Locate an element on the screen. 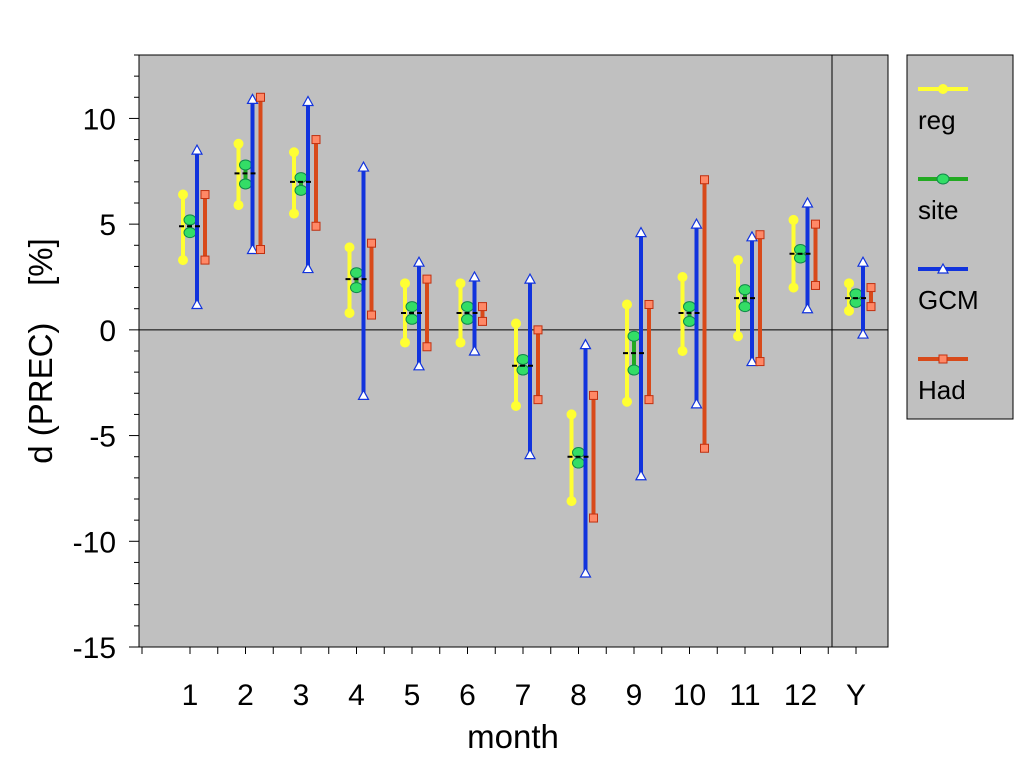  x-tick-label: 6 is located at coordinates (467, 695).